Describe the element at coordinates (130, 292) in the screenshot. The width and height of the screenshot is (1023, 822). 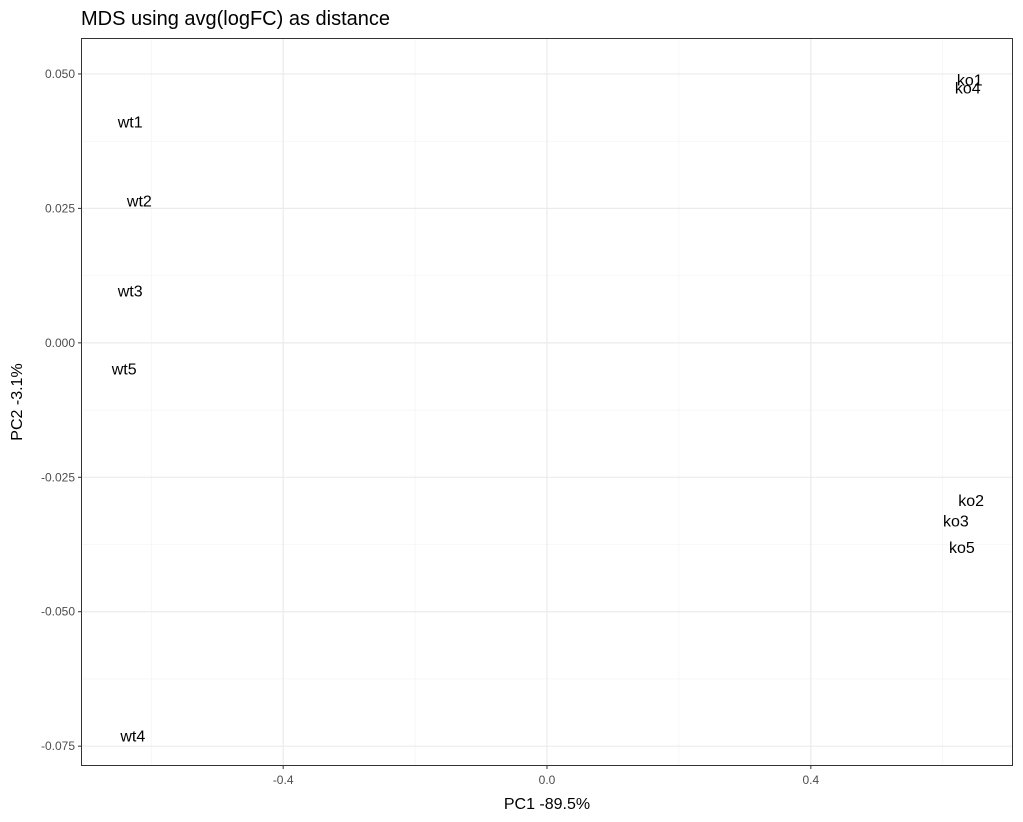
I see `point-label-wt3: wt3` at that location.